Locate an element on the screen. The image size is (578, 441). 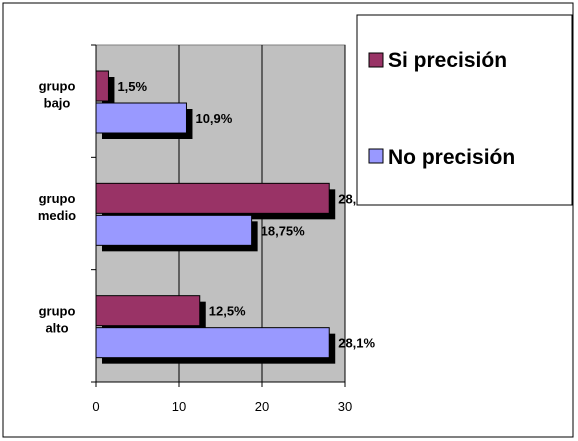
legend-swatch-si is located at coordinates (376, 60).